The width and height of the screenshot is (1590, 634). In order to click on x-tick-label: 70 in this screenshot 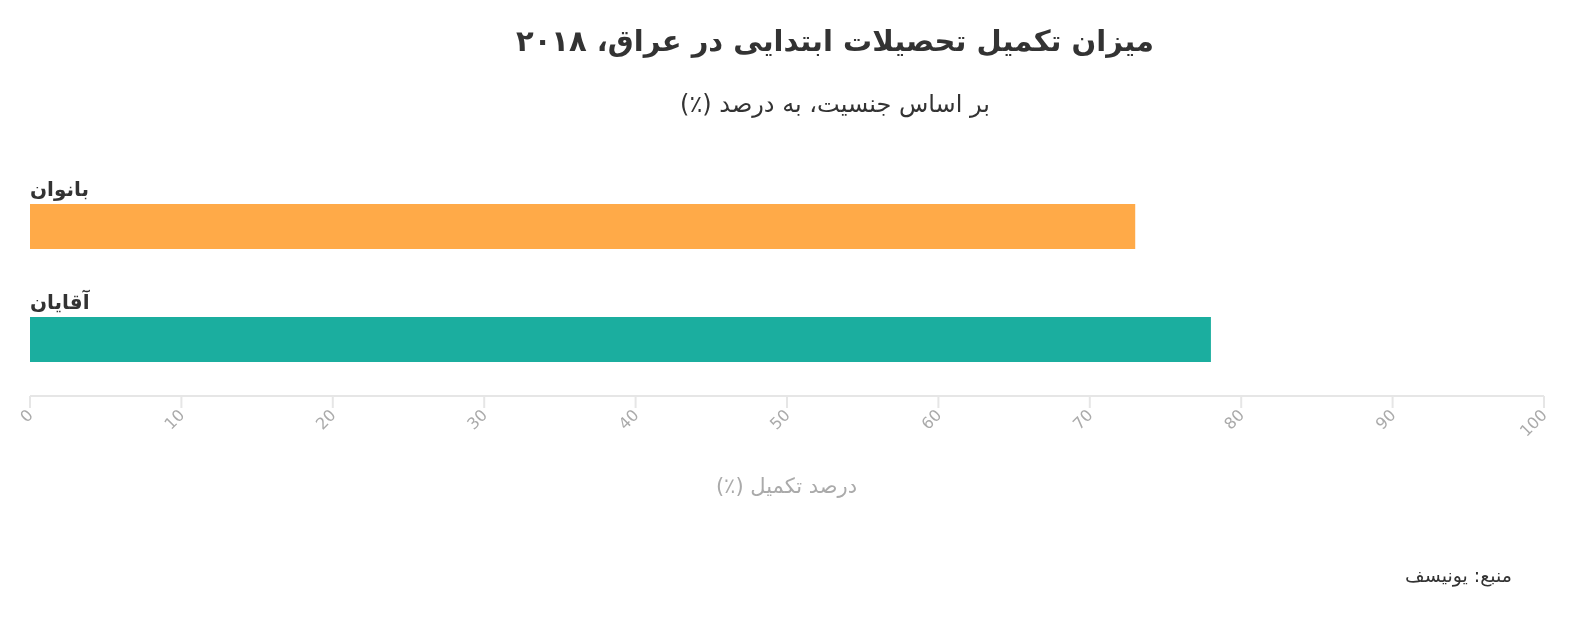, I will do `click(1082, 419)`.